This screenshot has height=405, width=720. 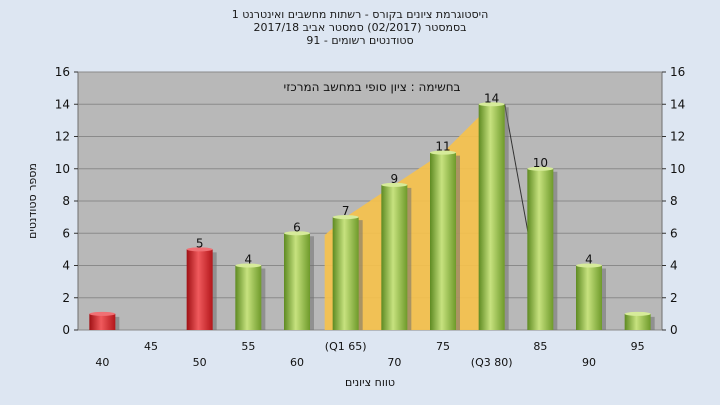 What do you see at coordinates (674, 201) in the screenshot?
I see `y-tick-label-right: 8` at bounding box center [674, 201].